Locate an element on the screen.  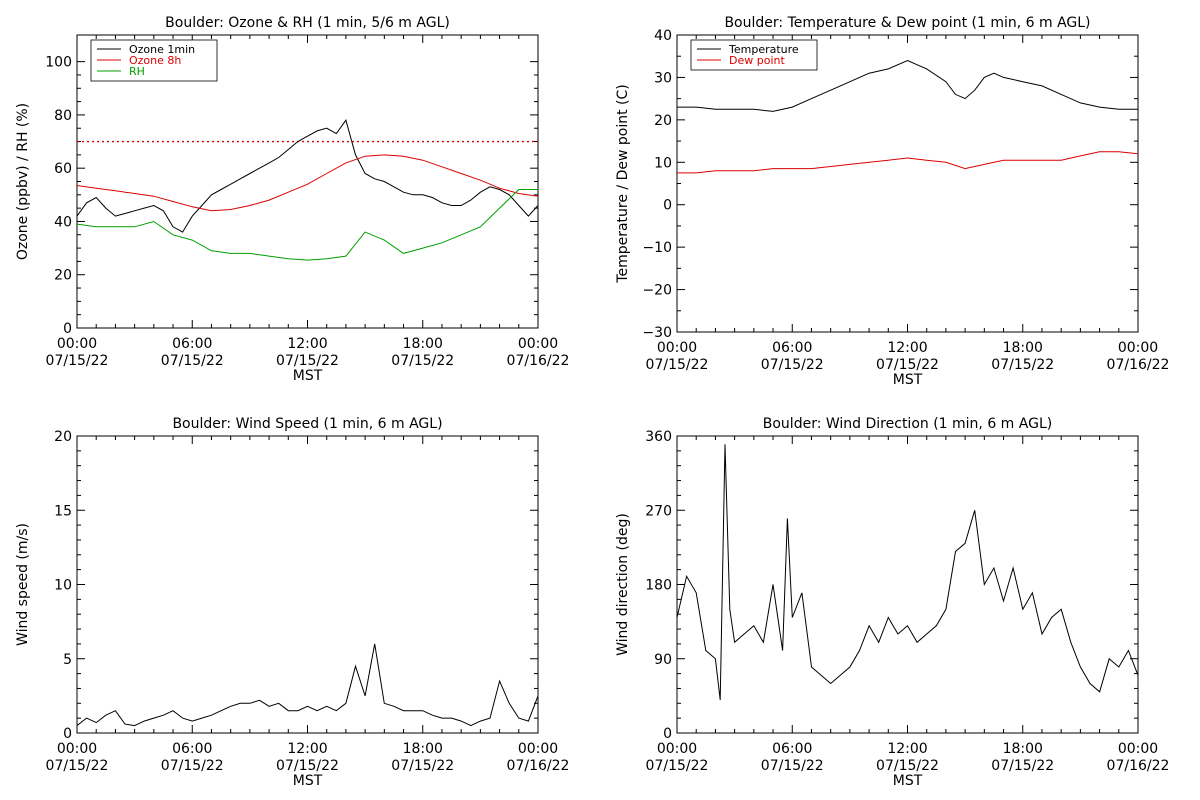
y-tick-label: −10 is located at coordinates (657, 248).